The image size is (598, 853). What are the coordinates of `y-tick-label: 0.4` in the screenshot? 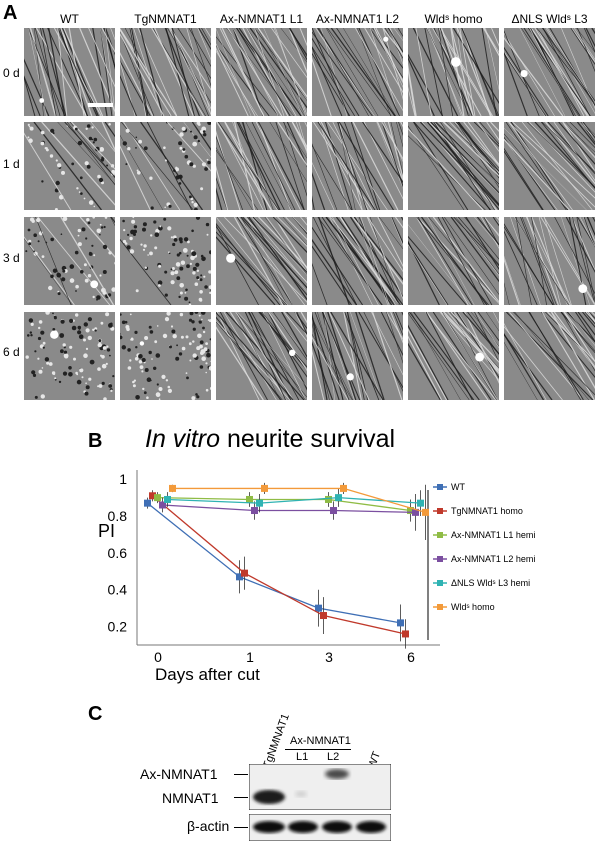 It's located at (118, 590).